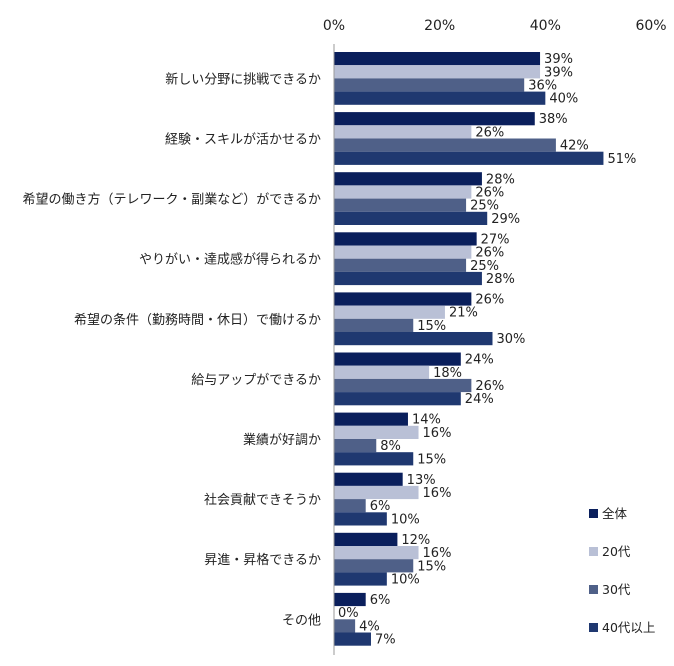  I want to click on x-tick-label: 0%, so click(334, 26).